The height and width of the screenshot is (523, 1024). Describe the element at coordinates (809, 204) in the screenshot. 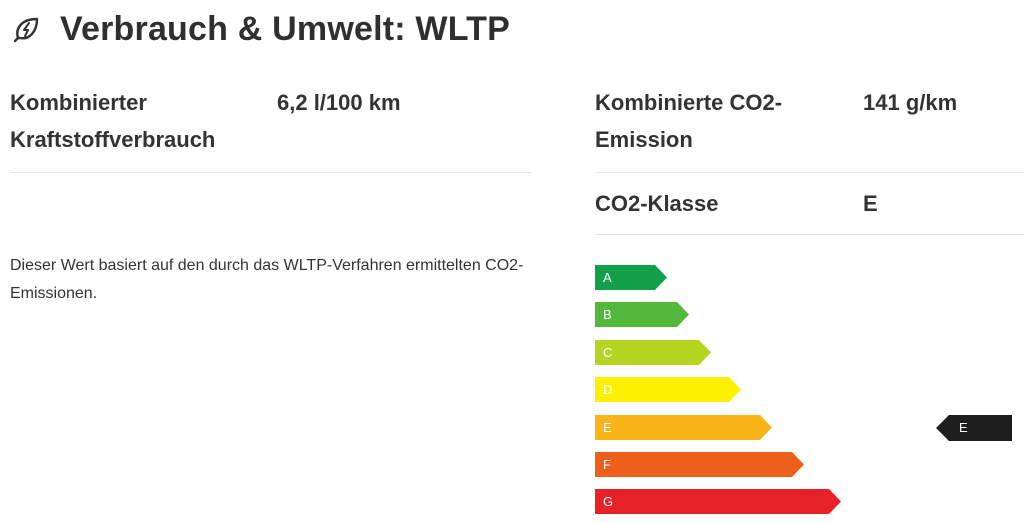

I see `co2-class-row: CO2-Klasse E` at that location.